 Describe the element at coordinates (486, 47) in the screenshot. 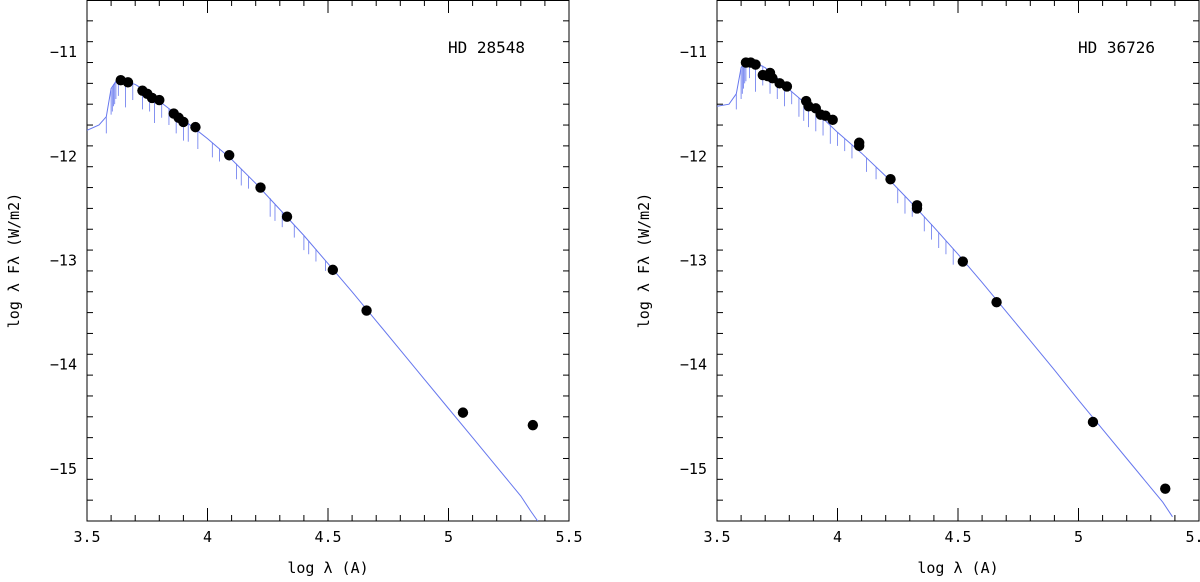

I see `star-name-label: HD 28548` at that location.